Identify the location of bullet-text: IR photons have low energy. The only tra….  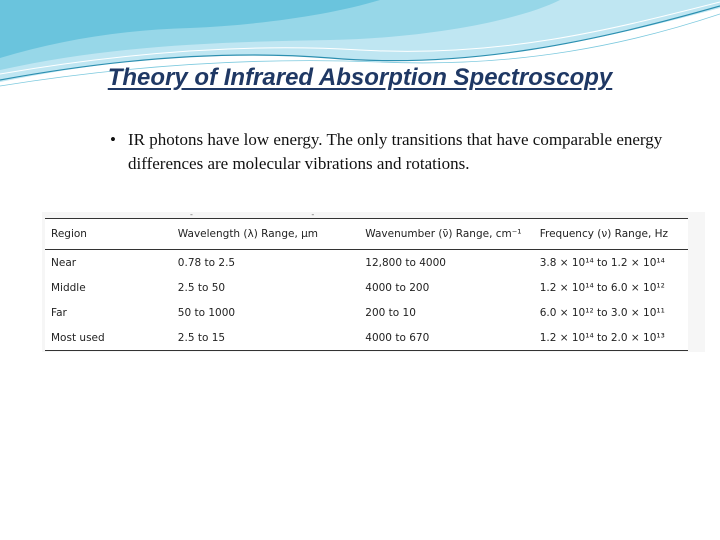
(395, 151).